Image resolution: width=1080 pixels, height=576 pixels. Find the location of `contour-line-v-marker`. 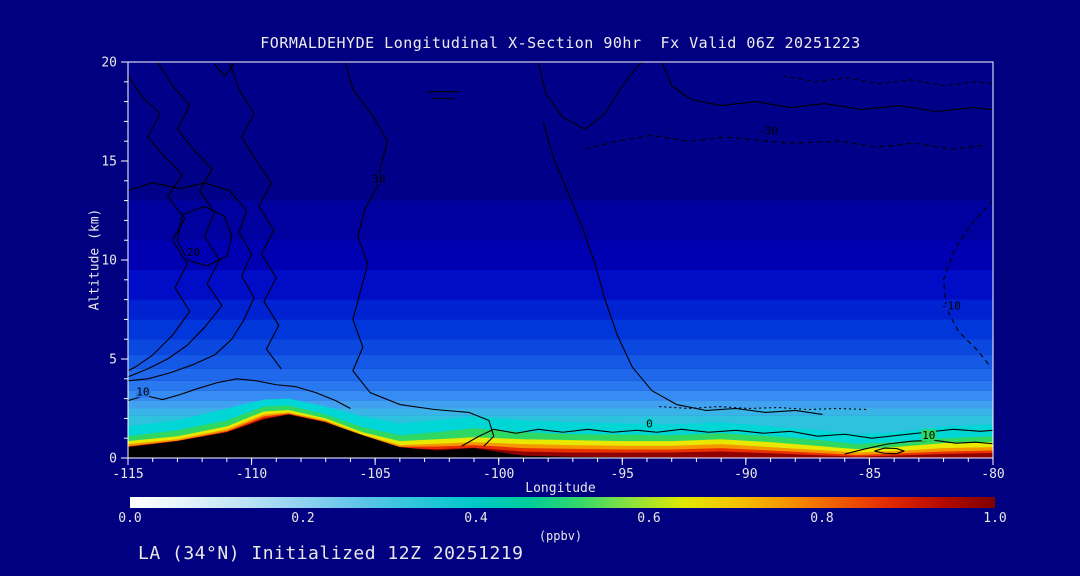

contour-line-v-marker is located at coordinates (224, 70).